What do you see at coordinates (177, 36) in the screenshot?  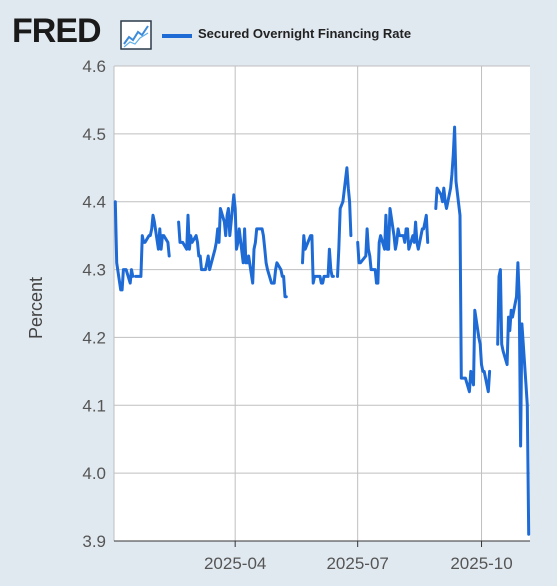 I see `legend-line-swatch` at bounding box center [177, 36].